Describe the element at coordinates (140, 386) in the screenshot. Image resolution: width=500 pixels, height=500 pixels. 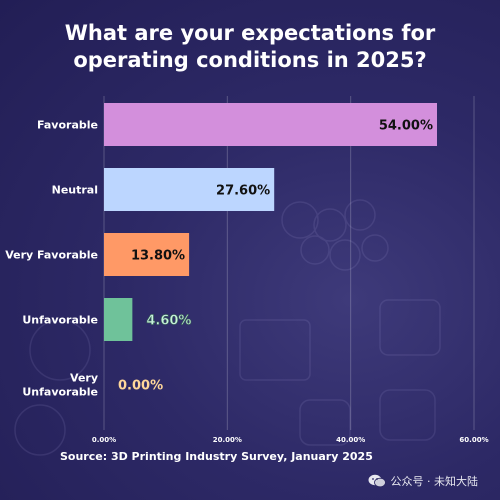
I see `data-label: 0.00%` at that location.